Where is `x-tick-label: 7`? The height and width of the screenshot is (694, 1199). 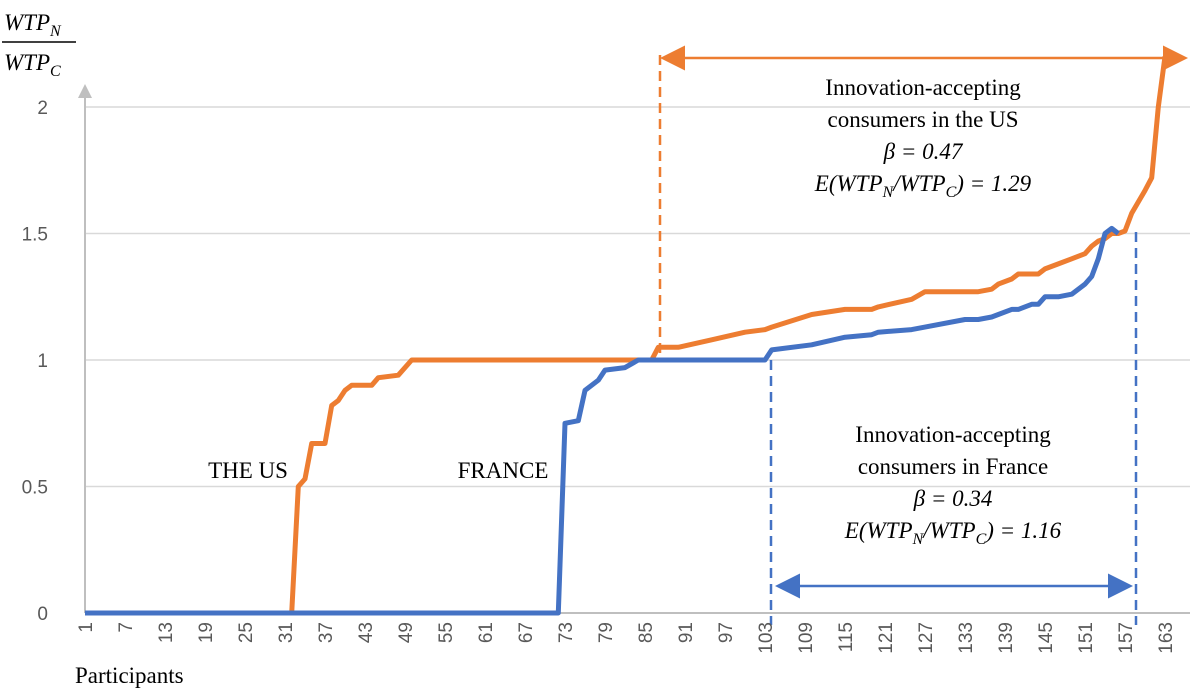
x-tick-label: 7 is located at coordinates (126, 627).